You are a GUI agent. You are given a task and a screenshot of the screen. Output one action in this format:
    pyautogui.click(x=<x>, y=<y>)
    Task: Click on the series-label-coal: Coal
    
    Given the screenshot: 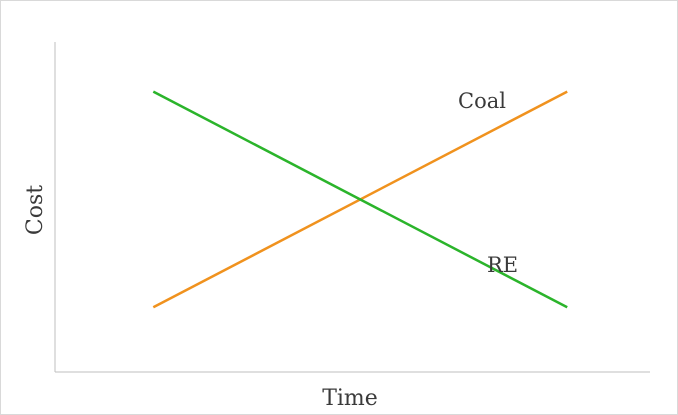 What is the action you would take?
    pyautogui.click(x=482, y=101)
    